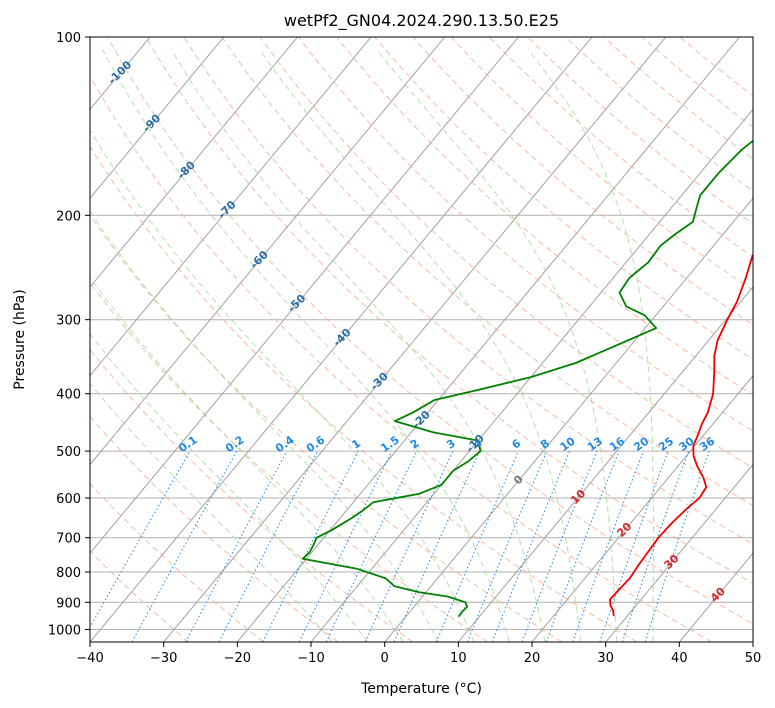 The width and height of the screenshot is (775, 708). I want to click on y-tick-label: 1000, so click(64, 630).